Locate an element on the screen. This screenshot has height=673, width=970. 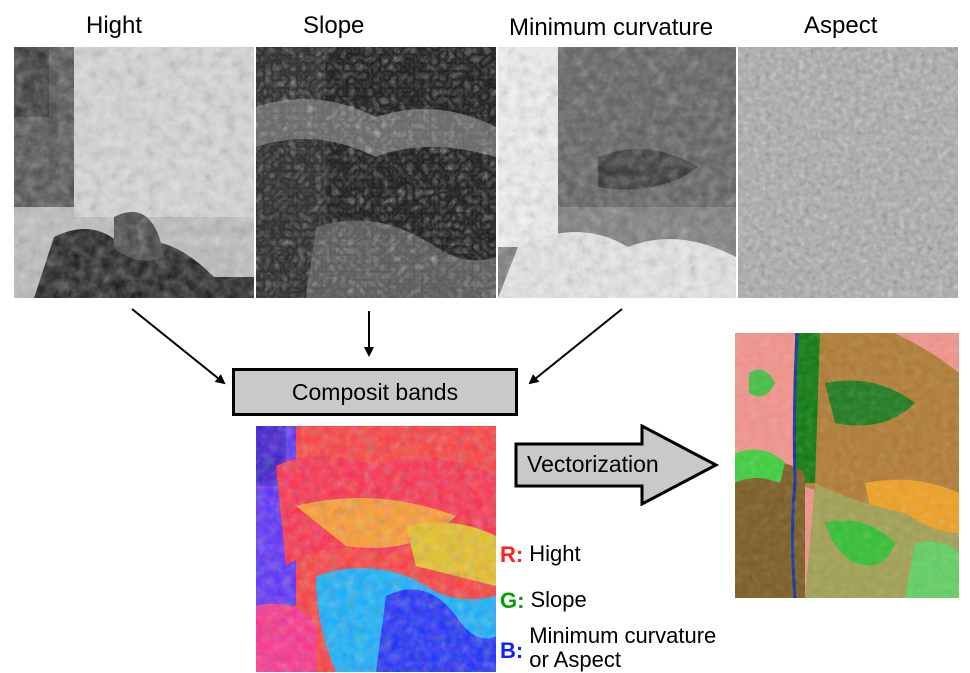
composit-bands-label: Composit bands is located at coordinates (375, 392).